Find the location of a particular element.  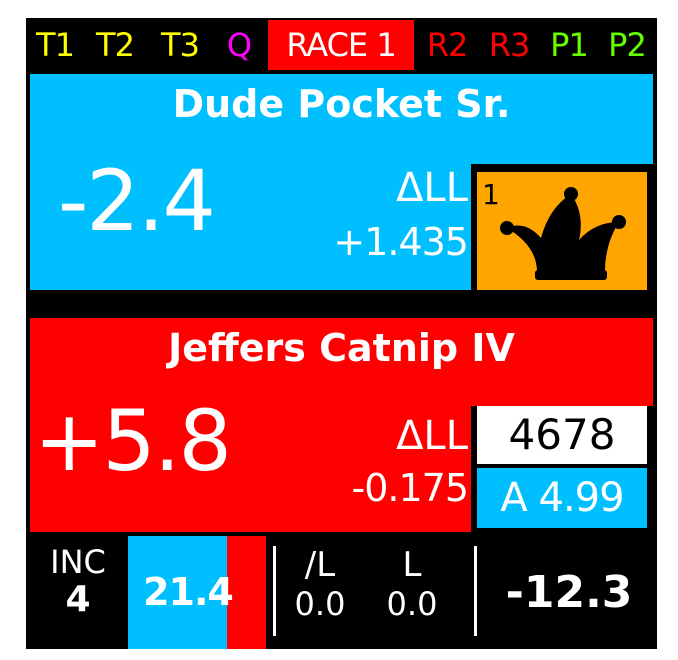

tab-r3: R3 is located at coordinates (509, 45).